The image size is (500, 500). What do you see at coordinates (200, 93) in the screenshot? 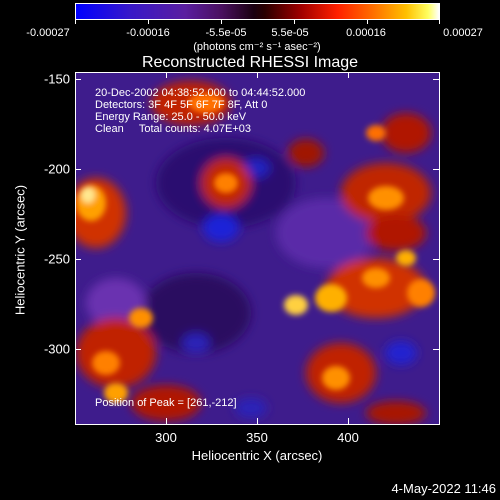
I see `time-range-label: 20-Dec-2002 04:38:52.000 to 04:44:52.000` at bounding box center [200, 93].